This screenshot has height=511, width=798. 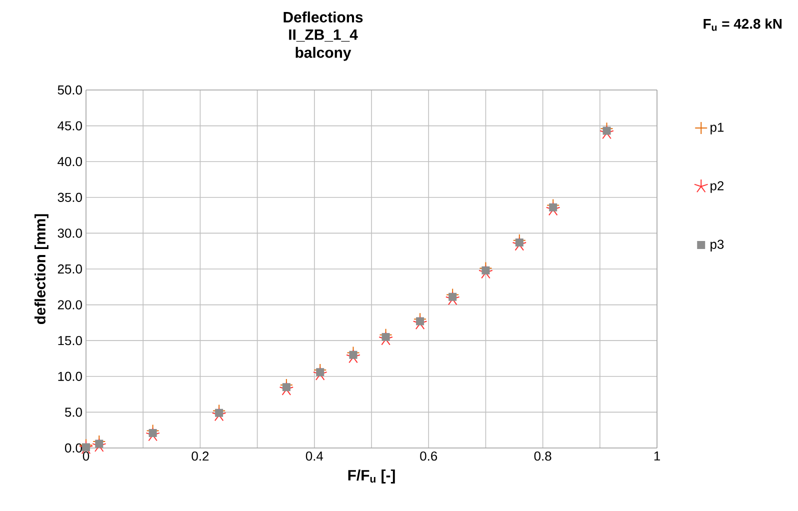 I want to click on legend-label: p3, so click(x=717, y=246).